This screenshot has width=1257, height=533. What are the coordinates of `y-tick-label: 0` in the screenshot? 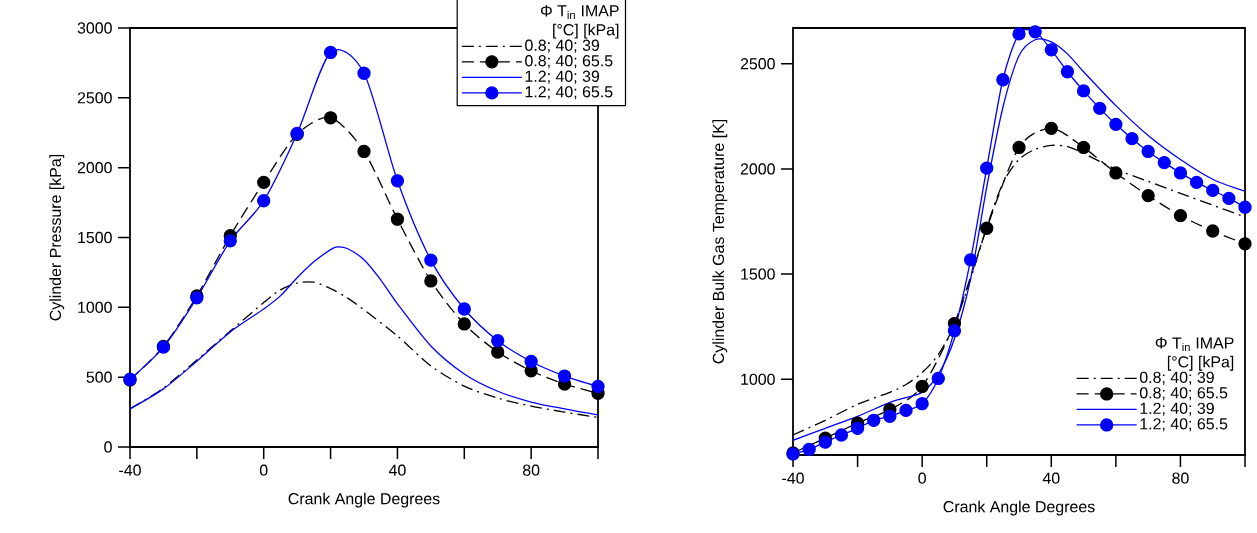 It's located at (108, 447).